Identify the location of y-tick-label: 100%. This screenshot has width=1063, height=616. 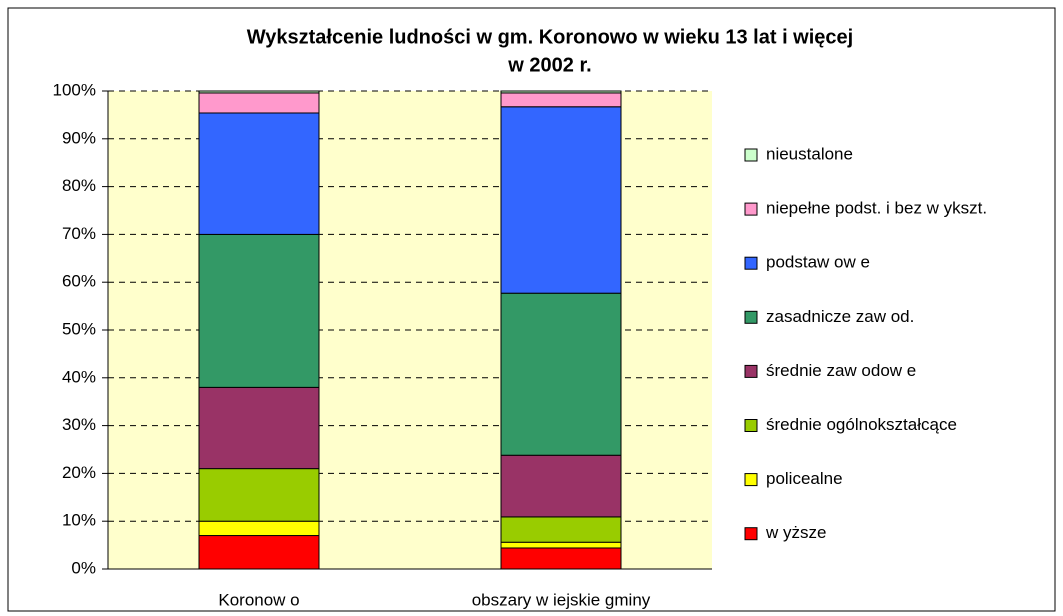
(74, 89).